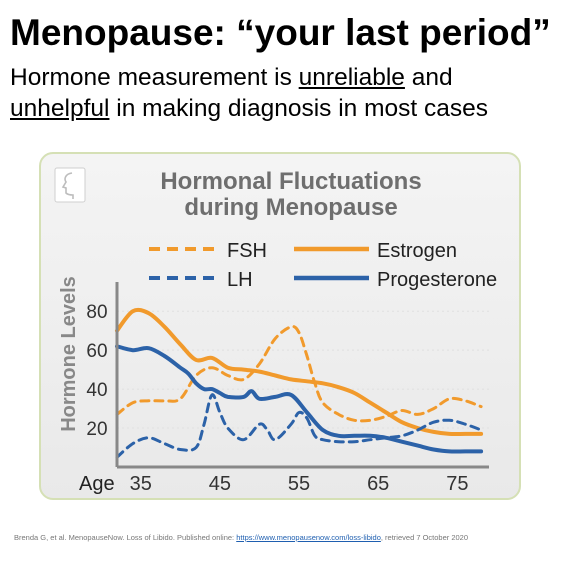 The width and height of the screenshot is (561, 561). Describe the element at coordinates (60, 108) in the screenshot. I see `subtitle-underlined-2: unhelpful` at that location.